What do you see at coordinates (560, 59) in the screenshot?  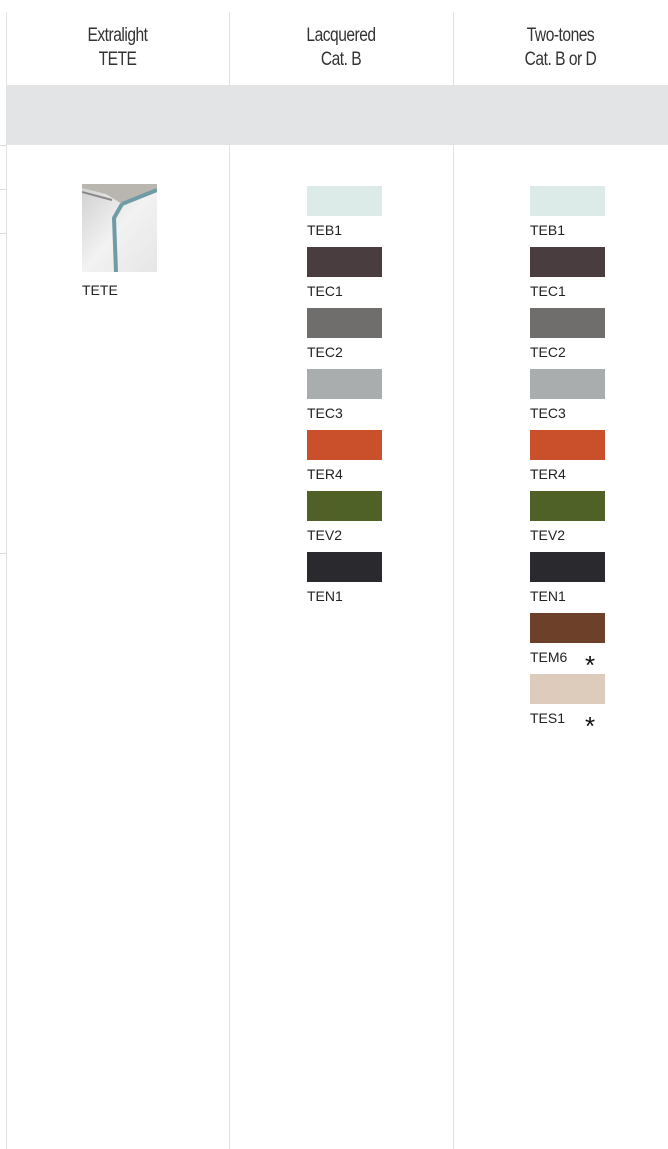 I see `header-line: Cat. B or D` at bounding box center [560, 59].